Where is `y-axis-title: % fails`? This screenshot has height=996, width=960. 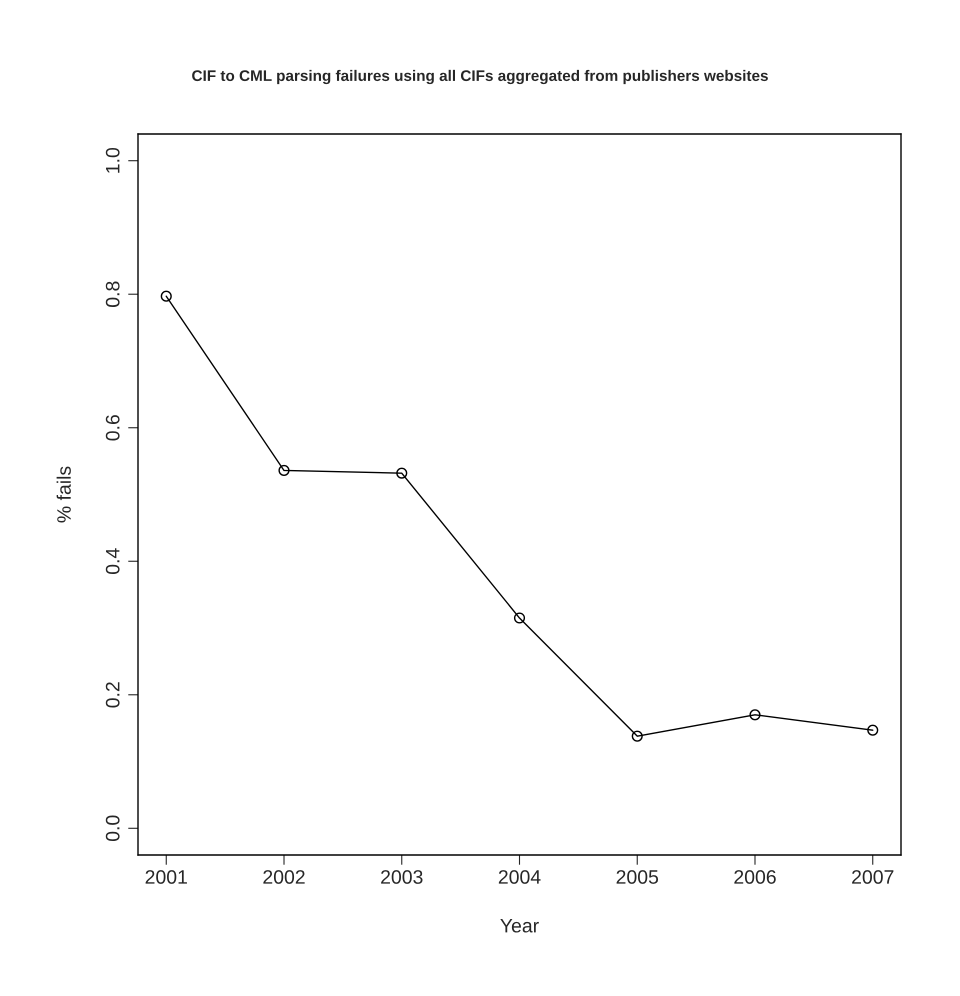 y-axis-title: % fails is located at coordinates (63, 494).